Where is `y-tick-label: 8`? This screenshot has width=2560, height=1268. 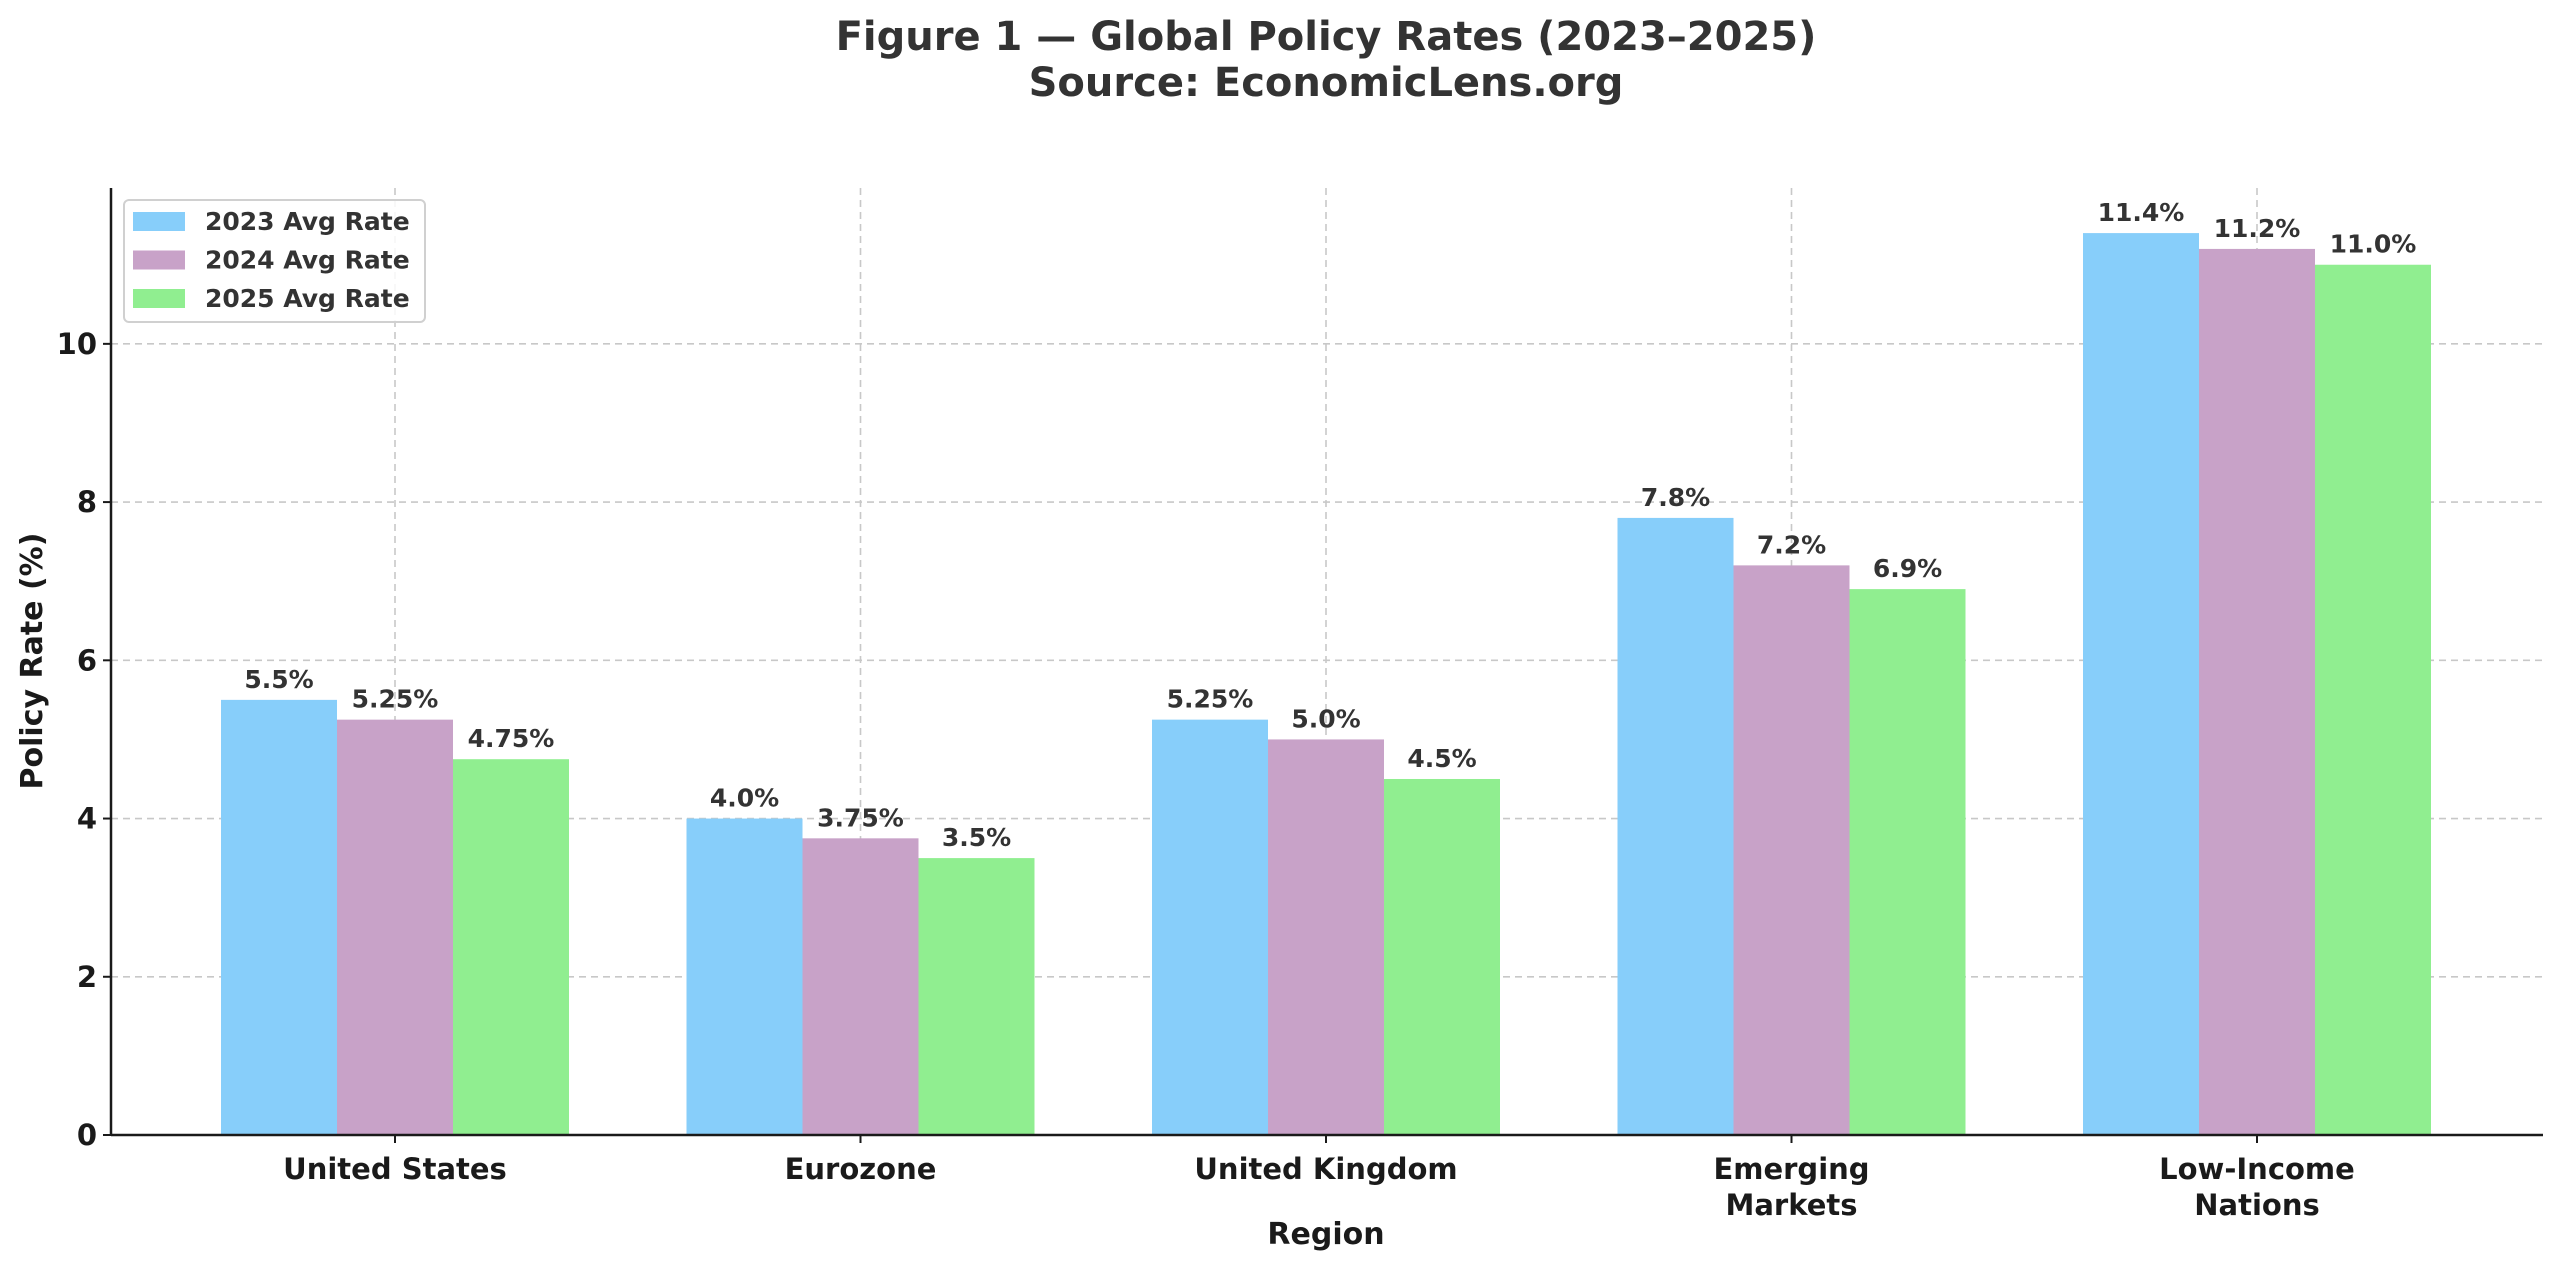
y-tick-label: 8 is located at coordinates (87, 502).